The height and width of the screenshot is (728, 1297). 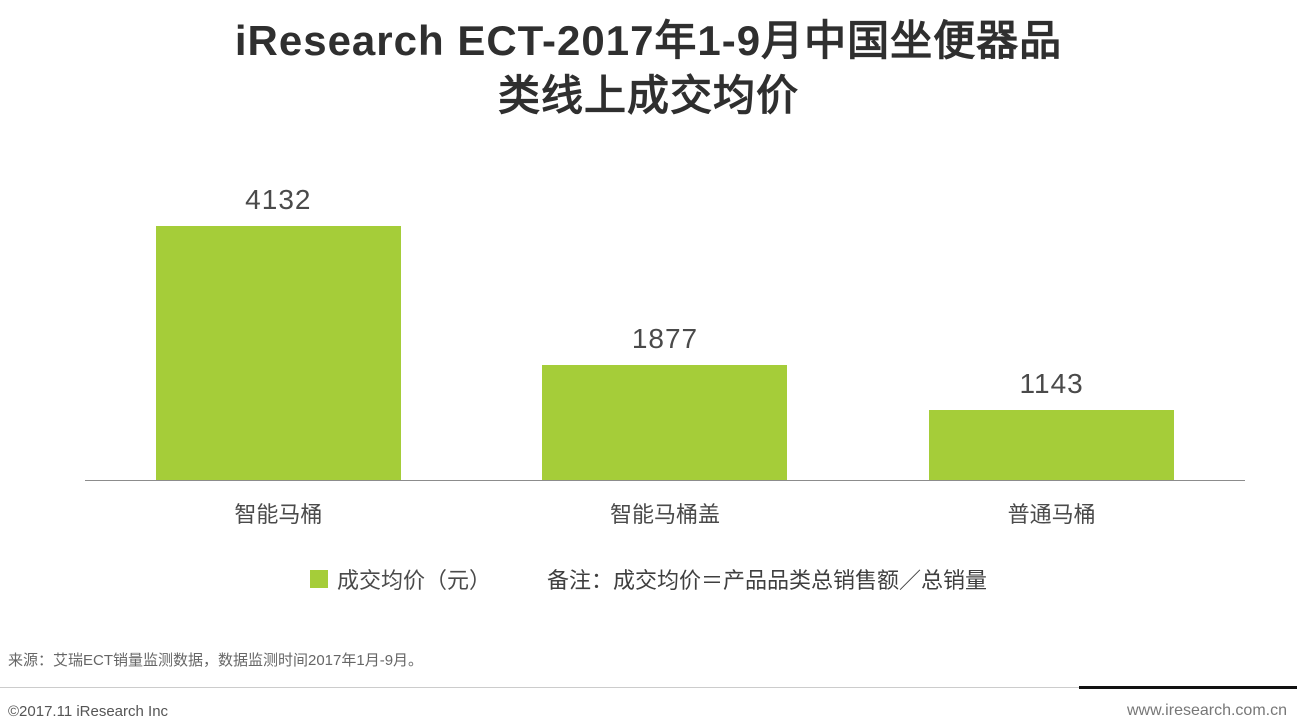 What do you see at coordinates (1051, 384) in the screenshot?
I see `bar-value-label: 1143` at bounding box center [1051, 384].